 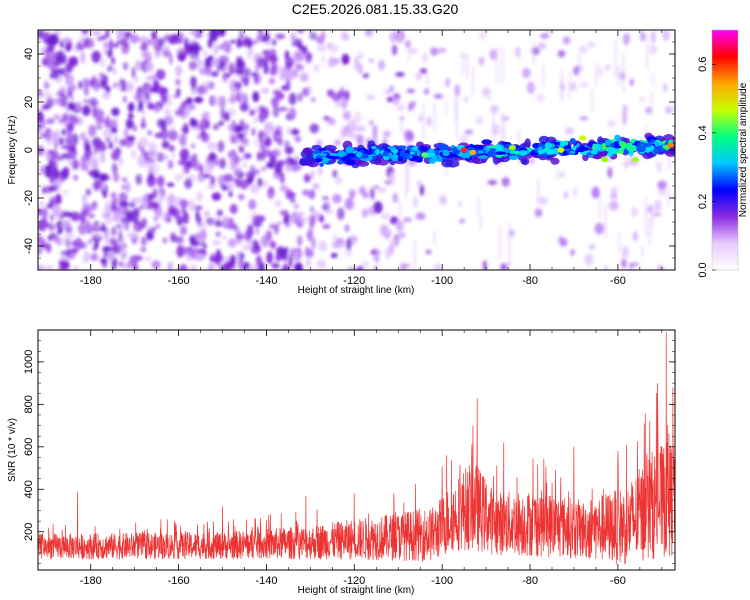 I want to click on signal-hotspot, so click(x=464, y=150).